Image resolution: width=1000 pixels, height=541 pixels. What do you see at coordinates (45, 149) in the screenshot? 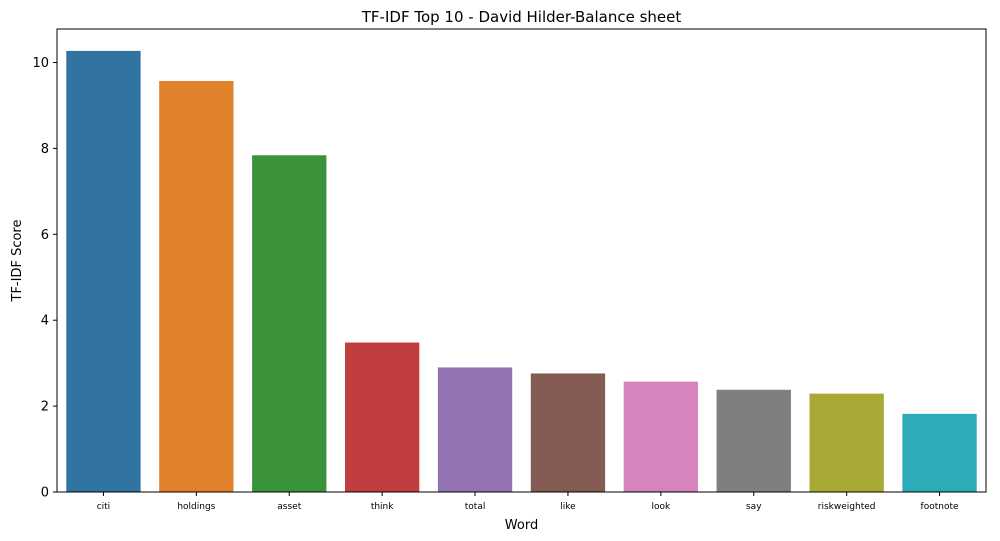
I see `y-tick-label: 8` at bounding box center [45, 149].